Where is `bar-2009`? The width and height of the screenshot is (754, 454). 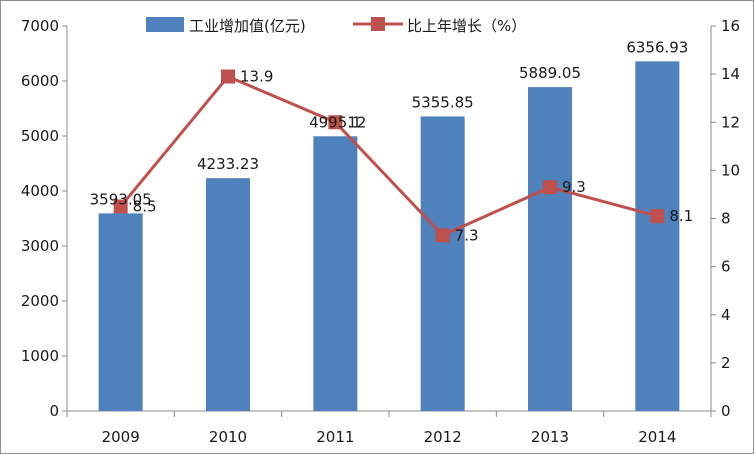
bar-2009 is located at coordinates (120, 312).